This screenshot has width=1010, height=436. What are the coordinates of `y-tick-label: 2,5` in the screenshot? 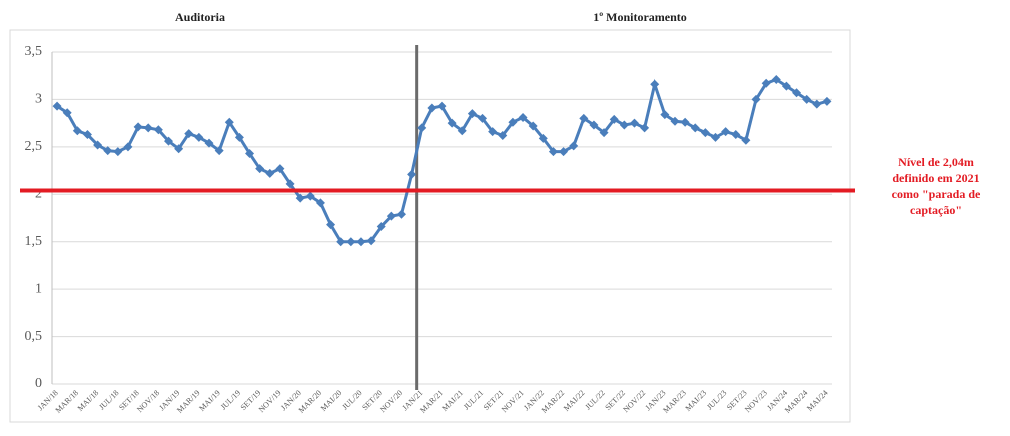 It's located at (34, 146).